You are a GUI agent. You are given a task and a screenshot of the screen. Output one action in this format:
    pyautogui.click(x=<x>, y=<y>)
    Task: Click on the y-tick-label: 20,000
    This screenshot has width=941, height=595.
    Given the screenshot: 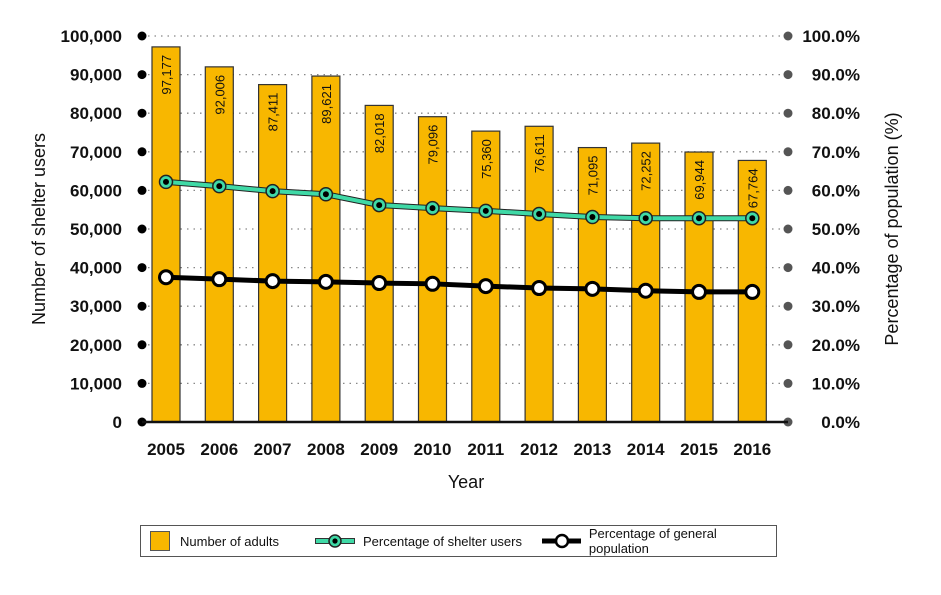 What is the action you would take?
    pyautogui.click(x=96, y=345)
    